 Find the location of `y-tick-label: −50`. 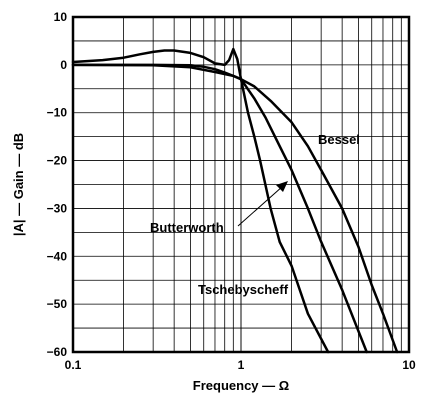

y-tick-label: −50 is located at coordinates (57, 304).